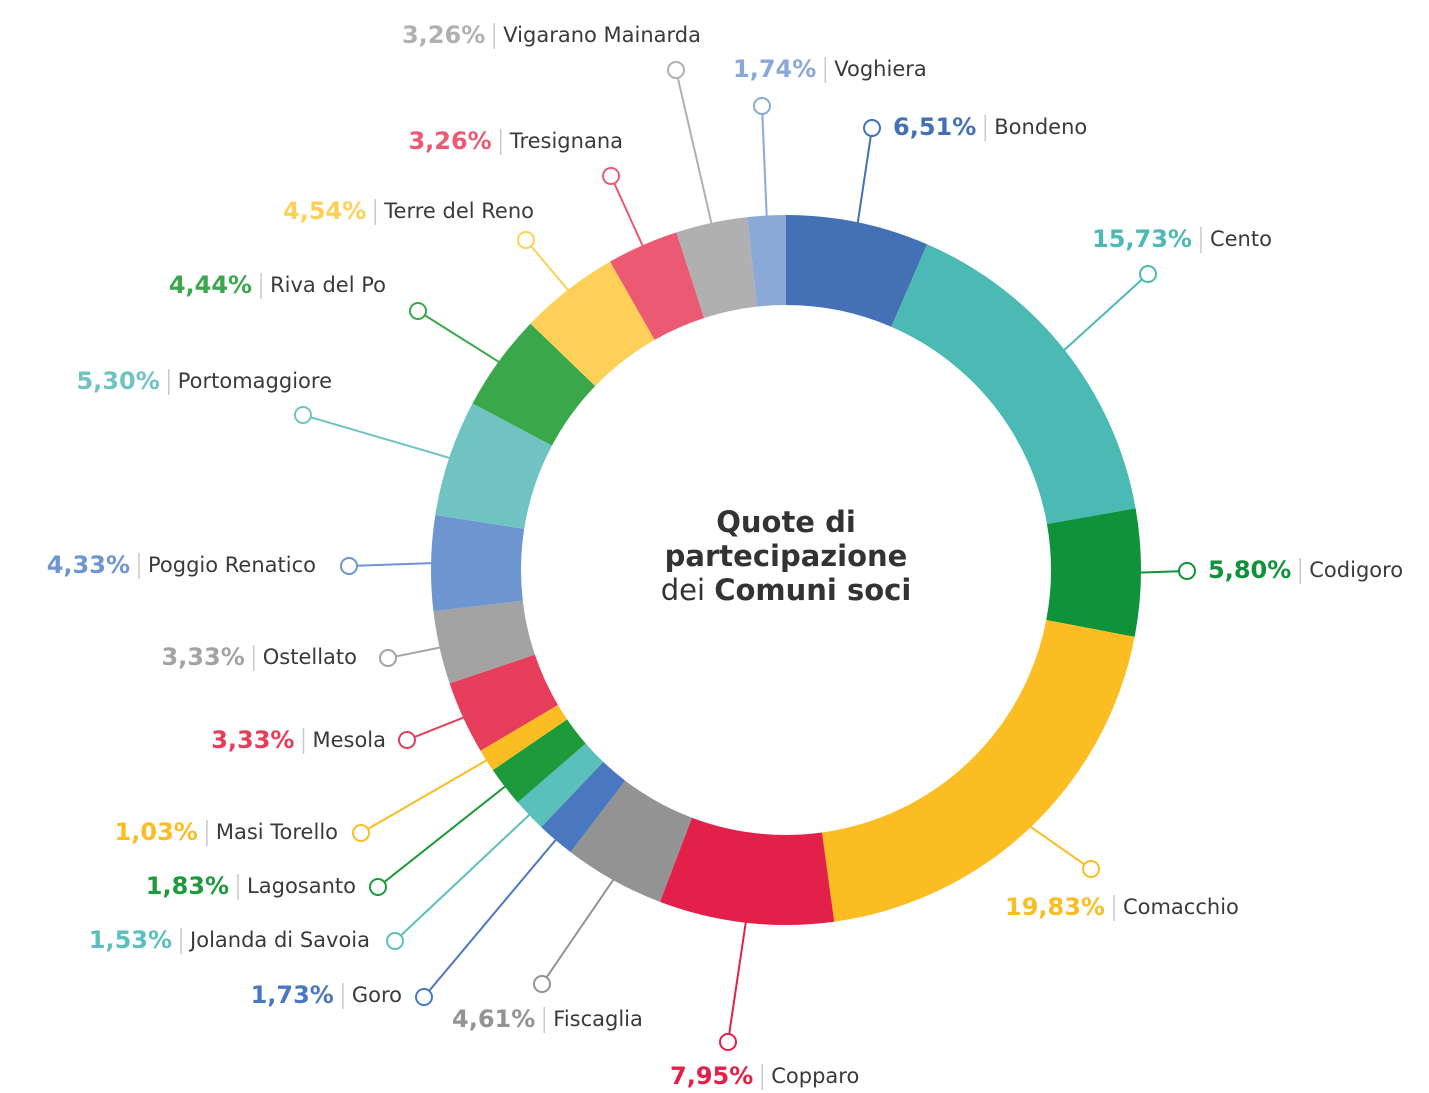 This screenshot has width=1429, height=1093. Describe the element at coordinates (830, 69) in the screenshot. I see `segment-label: 1,74% Voghiera` at that location.